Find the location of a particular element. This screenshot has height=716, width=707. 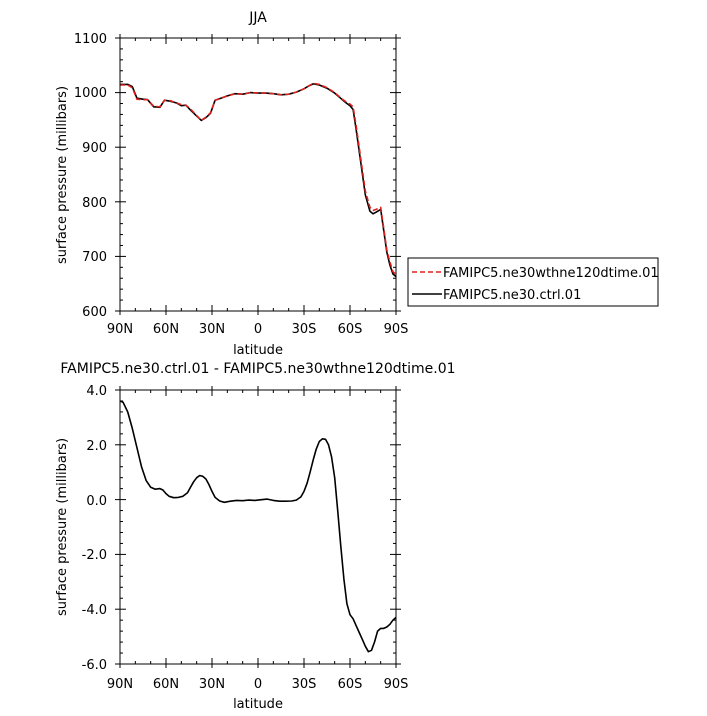

bottom-y-tick-labels: -6.0 -4.0 -2.0 0.0 2.0 4.0 is located at coordinates (94, 528).